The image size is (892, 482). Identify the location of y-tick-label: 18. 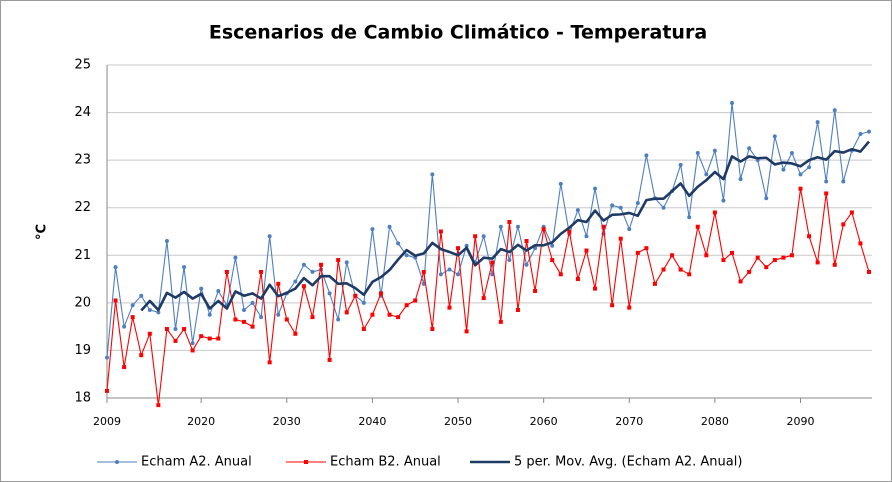
(82, 398).